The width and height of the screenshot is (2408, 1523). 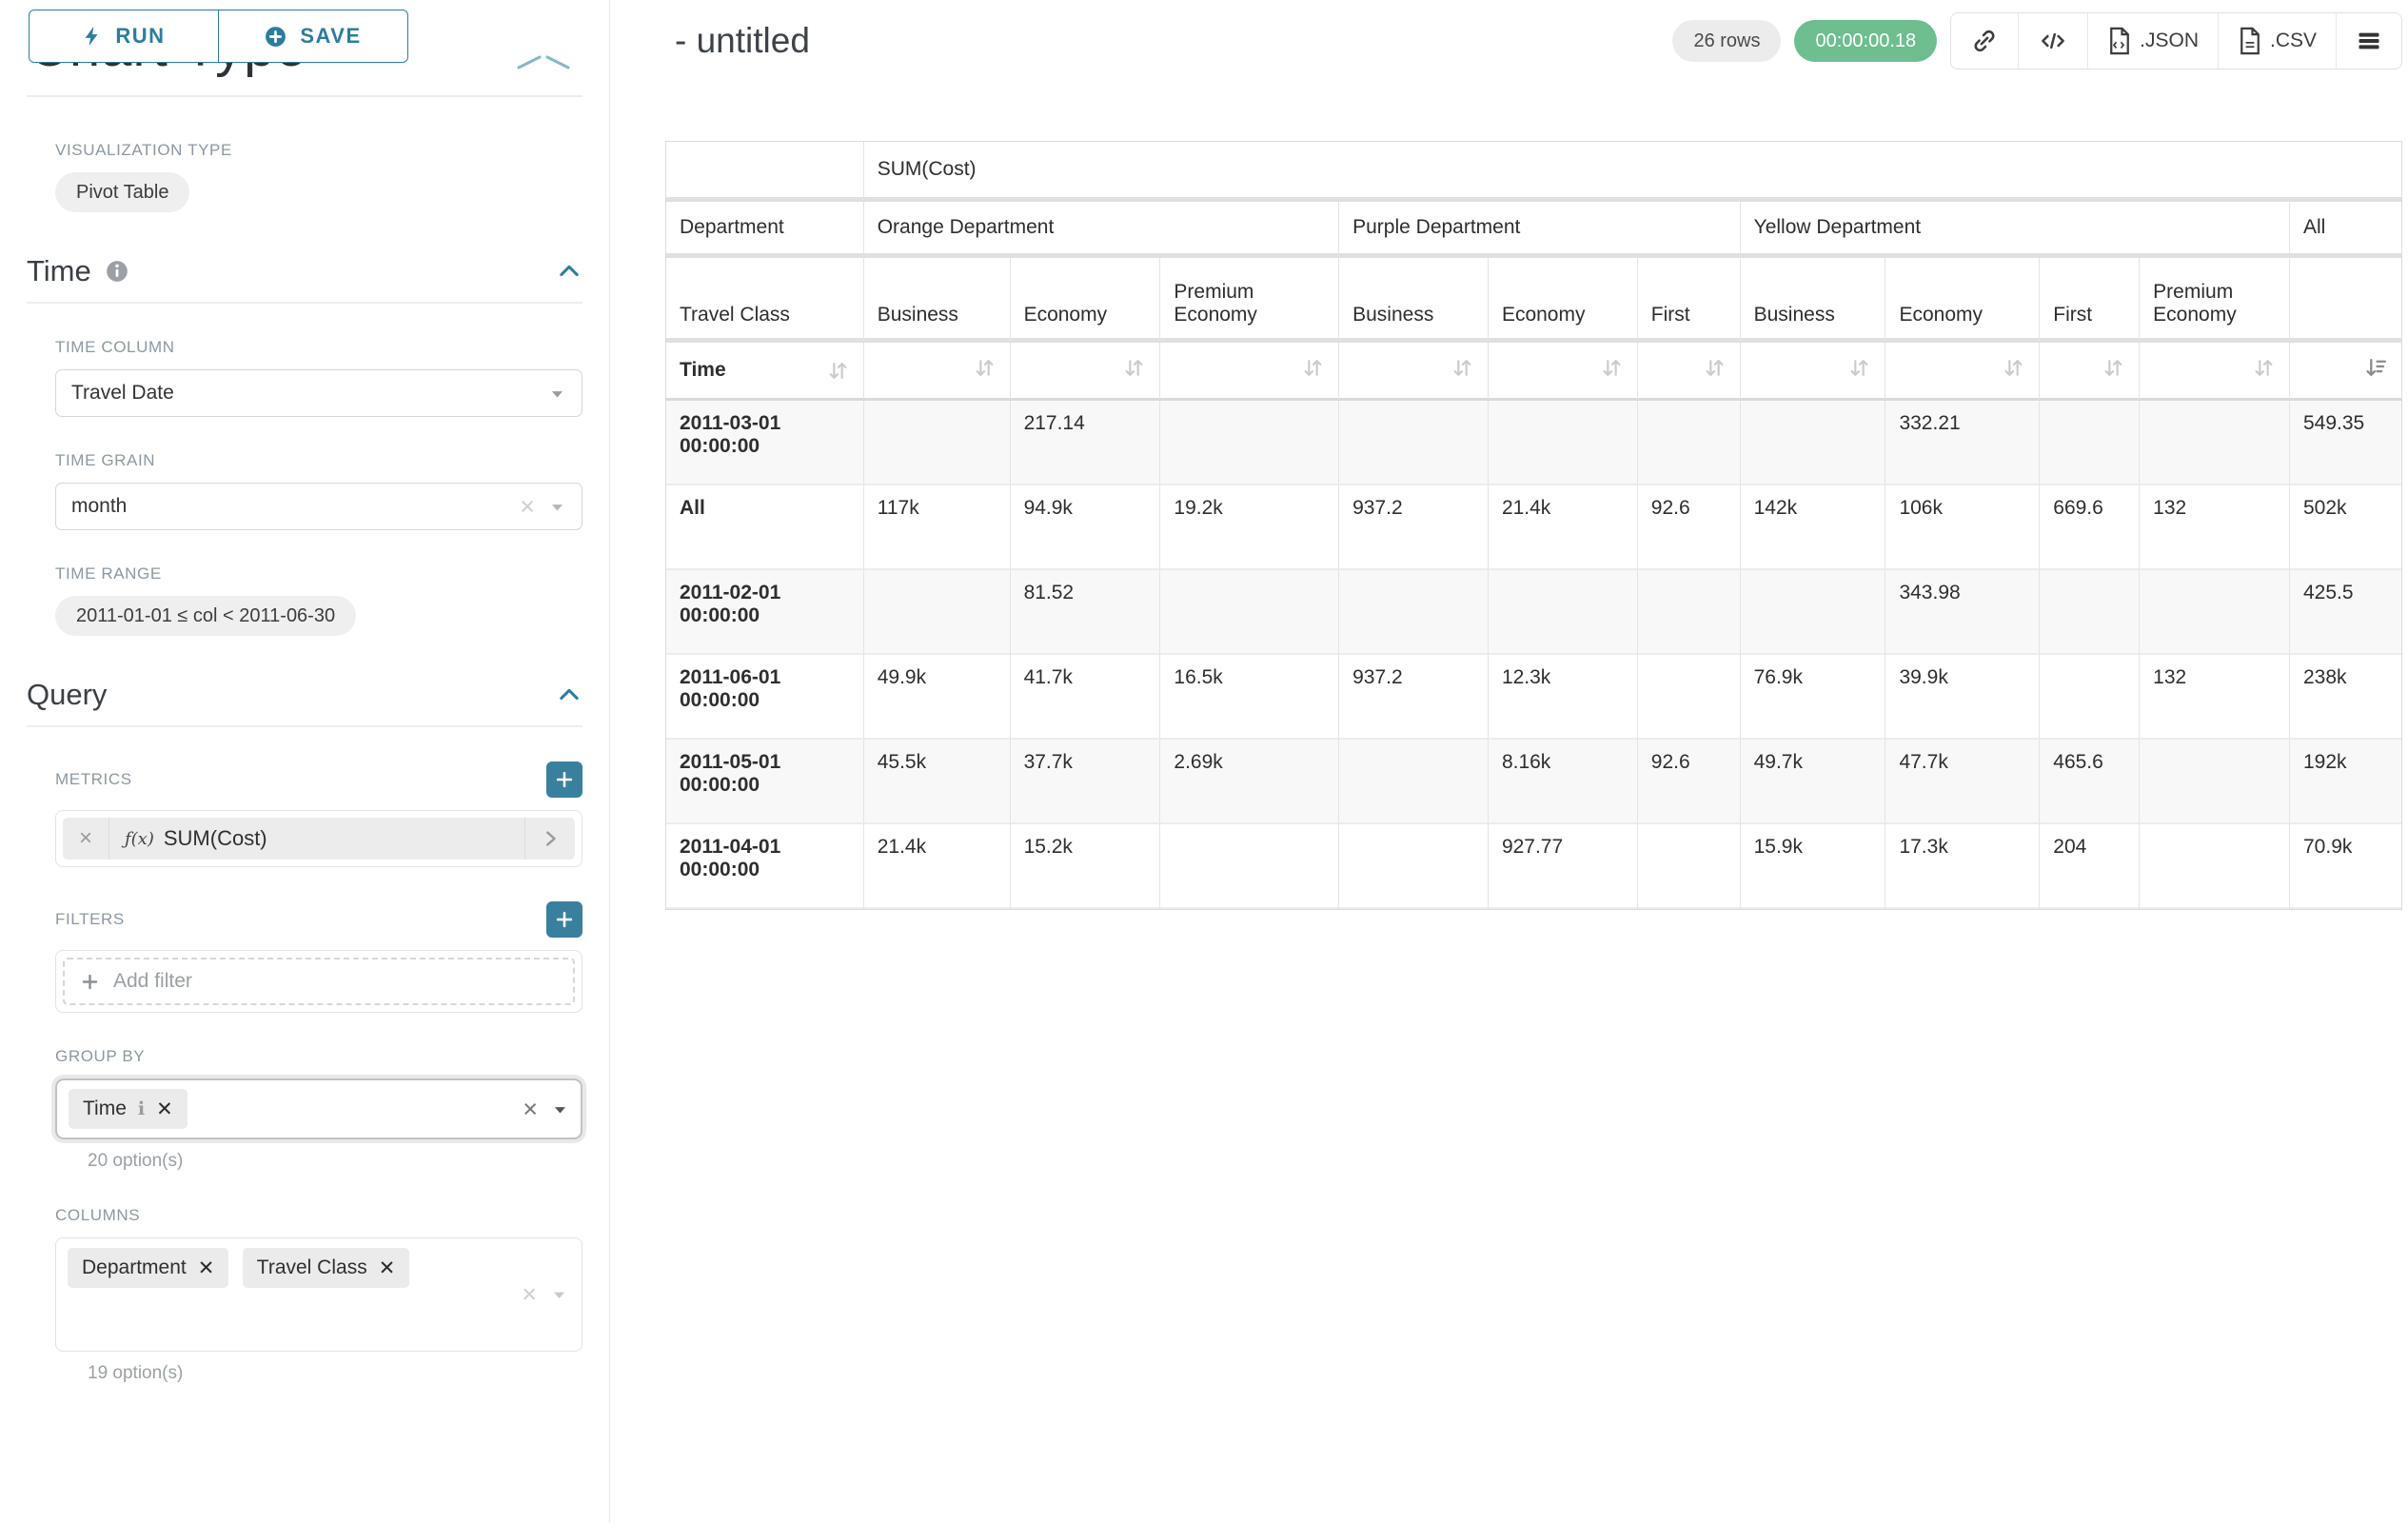 What do you see at coordinates (136, 1161) in the screenshot?
I see `group-by-options-hint: 20 option(s)` at bounding box center [136, 1161].